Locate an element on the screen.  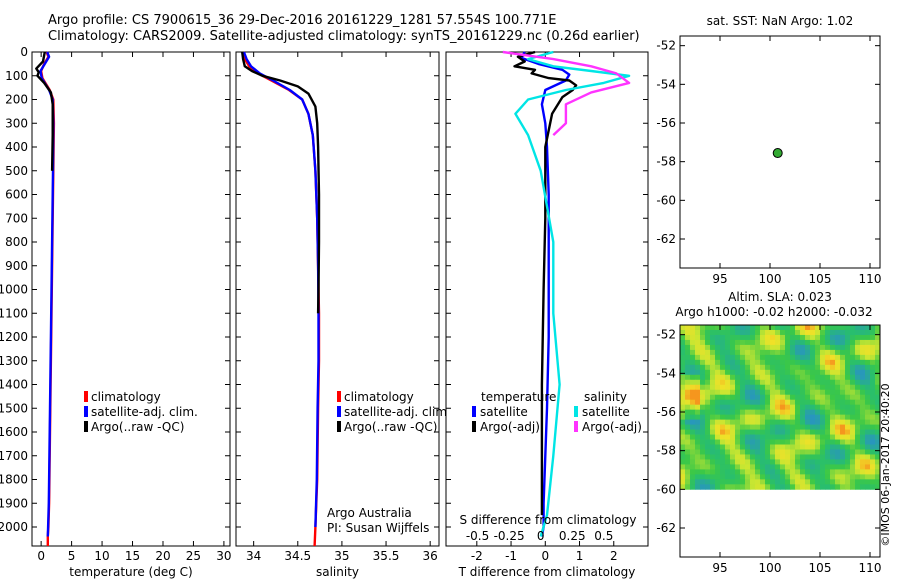
argo-location-marker is located at coordinates (777, 153).